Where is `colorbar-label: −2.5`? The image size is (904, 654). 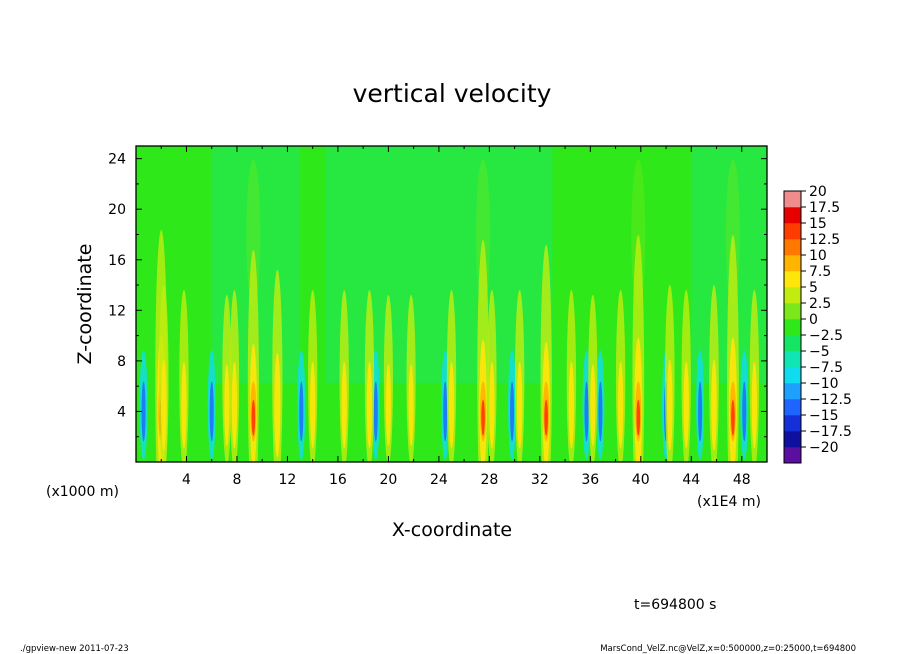
colorbar-label: −2.5 is located at coordinates (826, 336).